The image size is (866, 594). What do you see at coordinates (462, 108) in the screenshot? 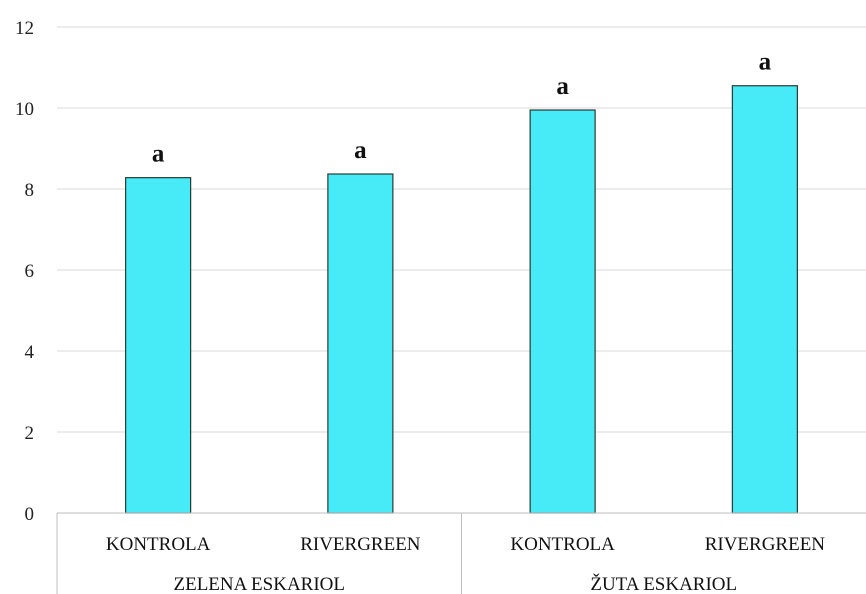
I see `data-labels: a a a a` at bounding box center [462, 108].